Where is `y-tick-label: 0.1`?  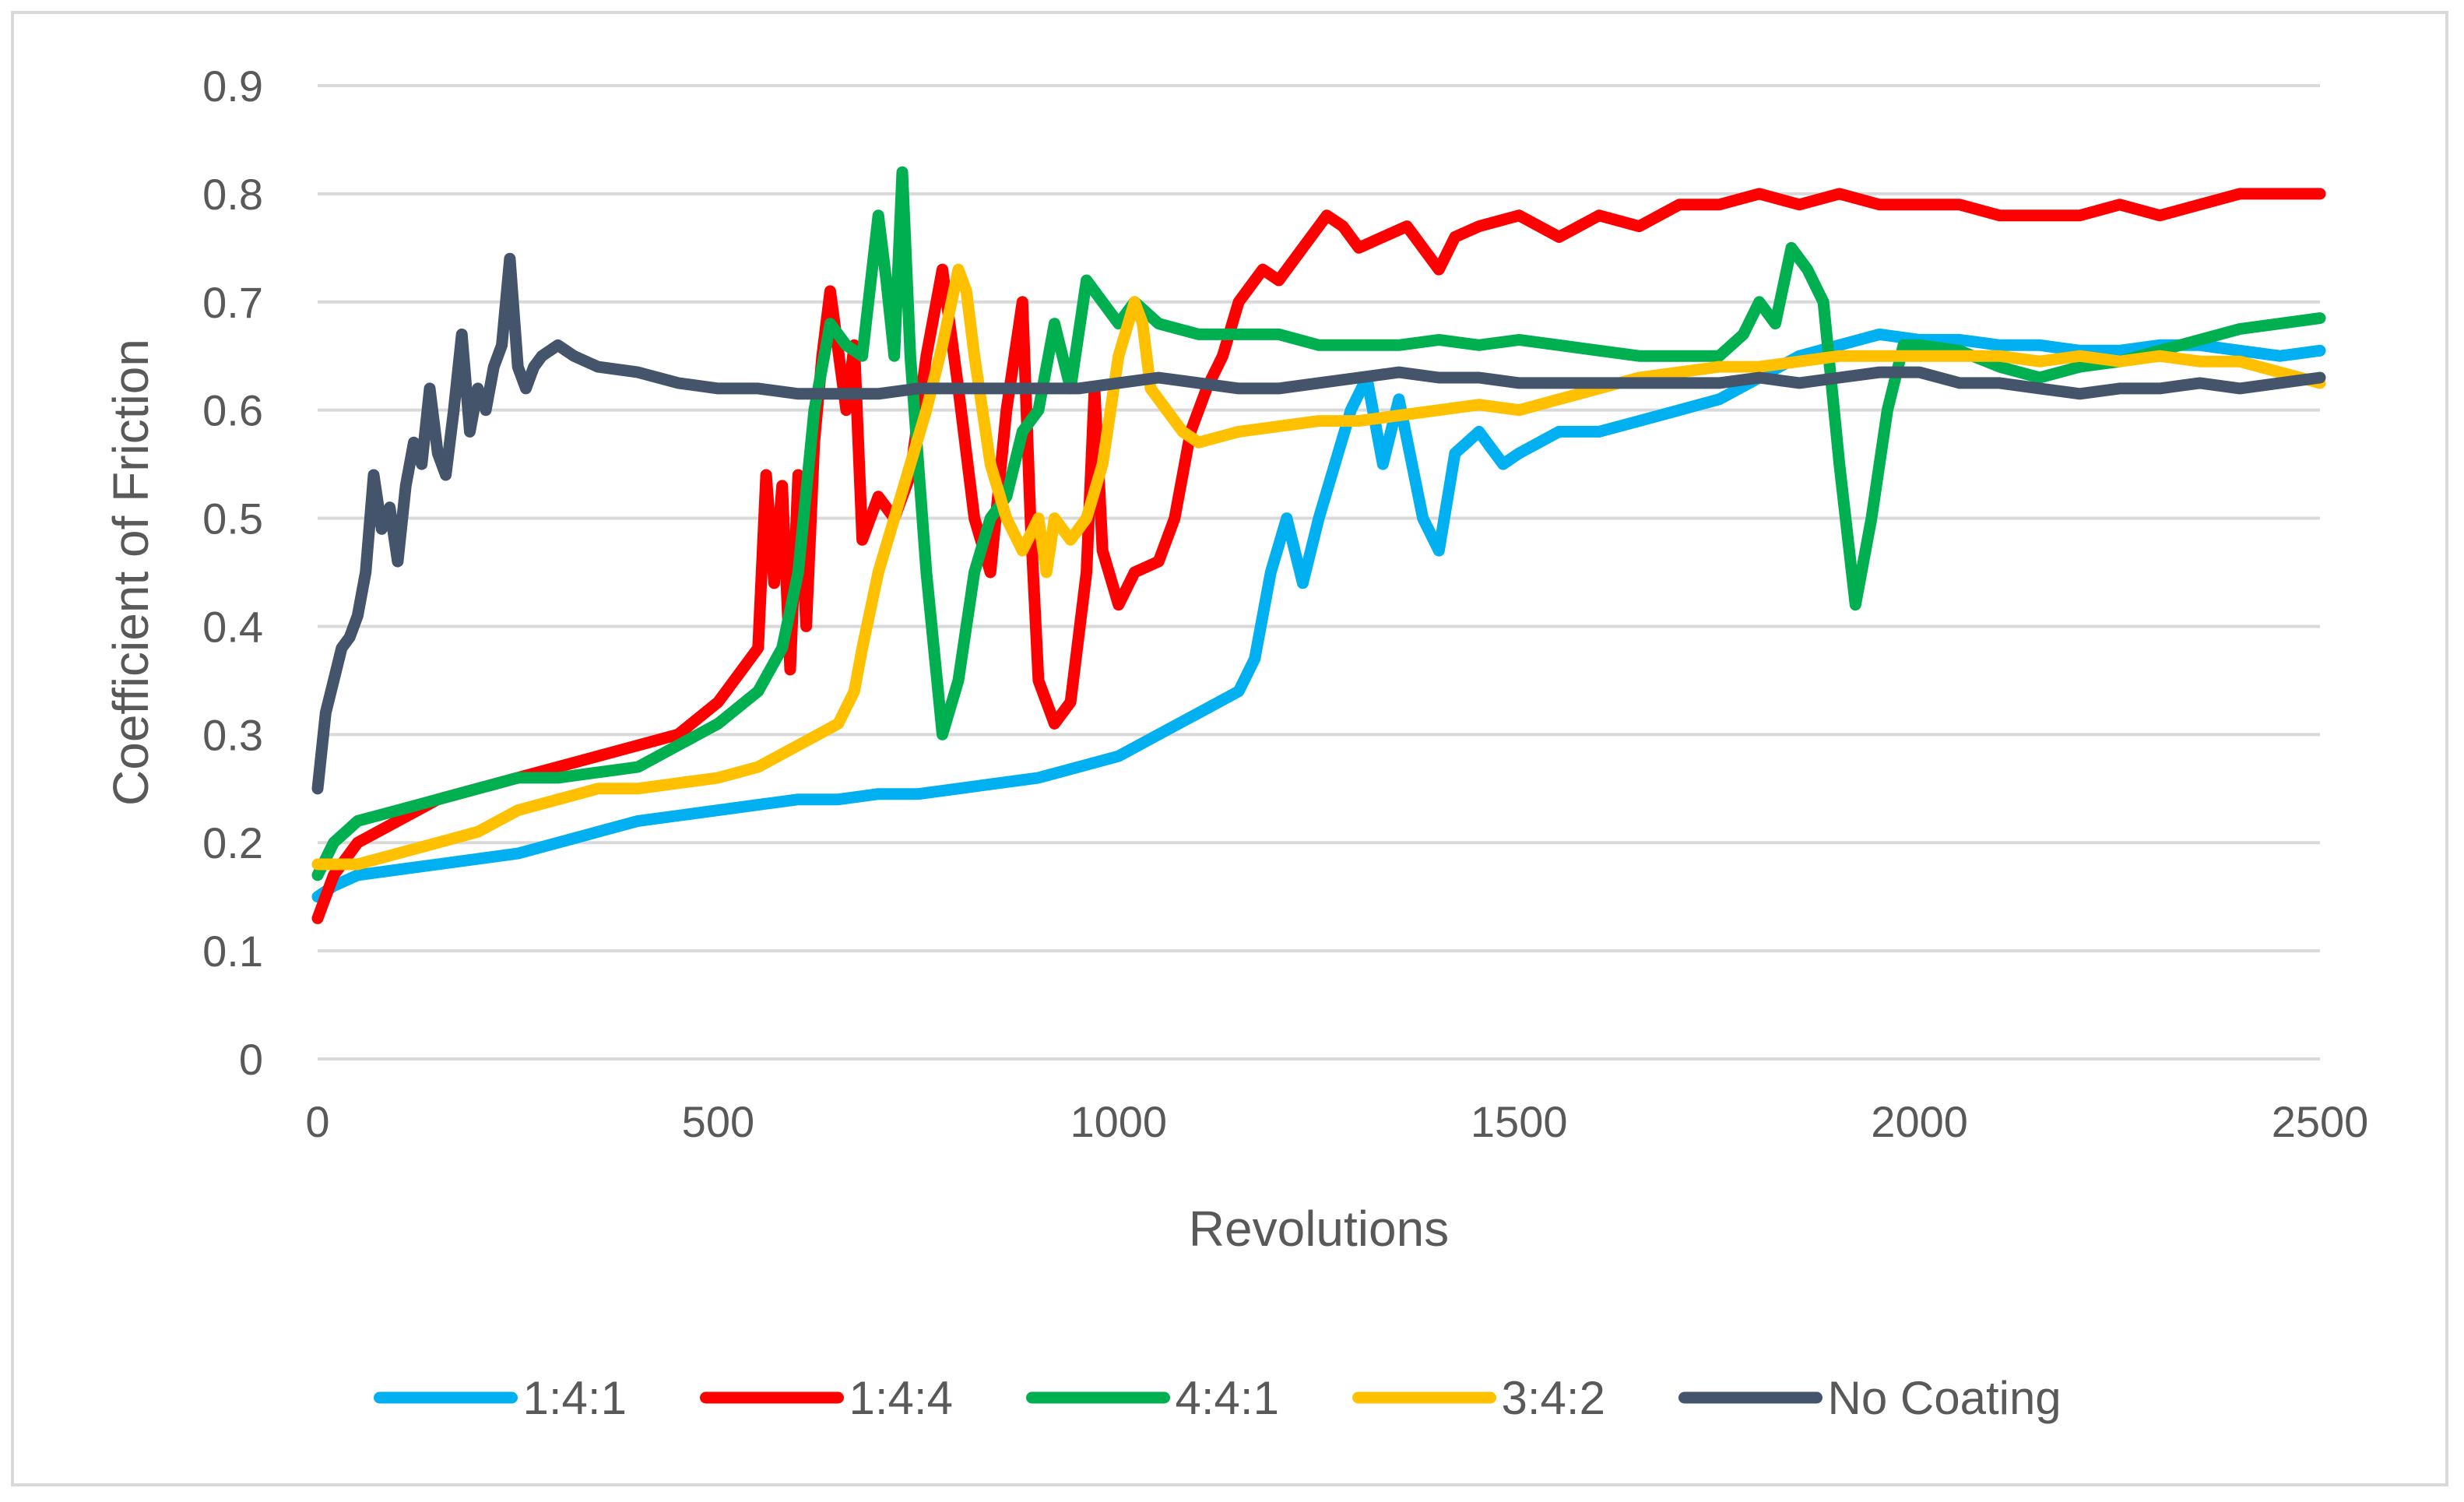 y-tick-label: 0.1 is located at coordinates (232, 951).